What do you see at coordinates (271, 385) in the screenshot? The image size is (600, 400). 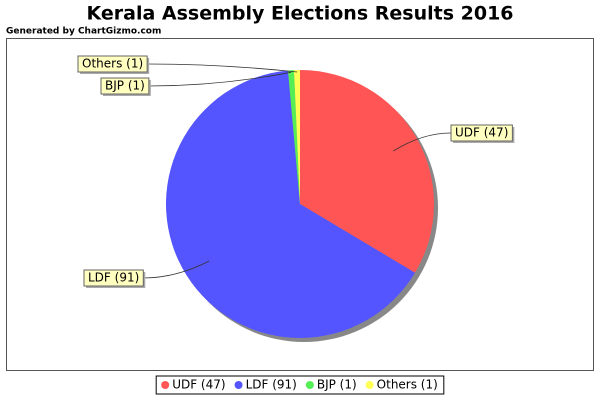 I see `legend-label: LDF (91)` at bounding box center [271, 385].